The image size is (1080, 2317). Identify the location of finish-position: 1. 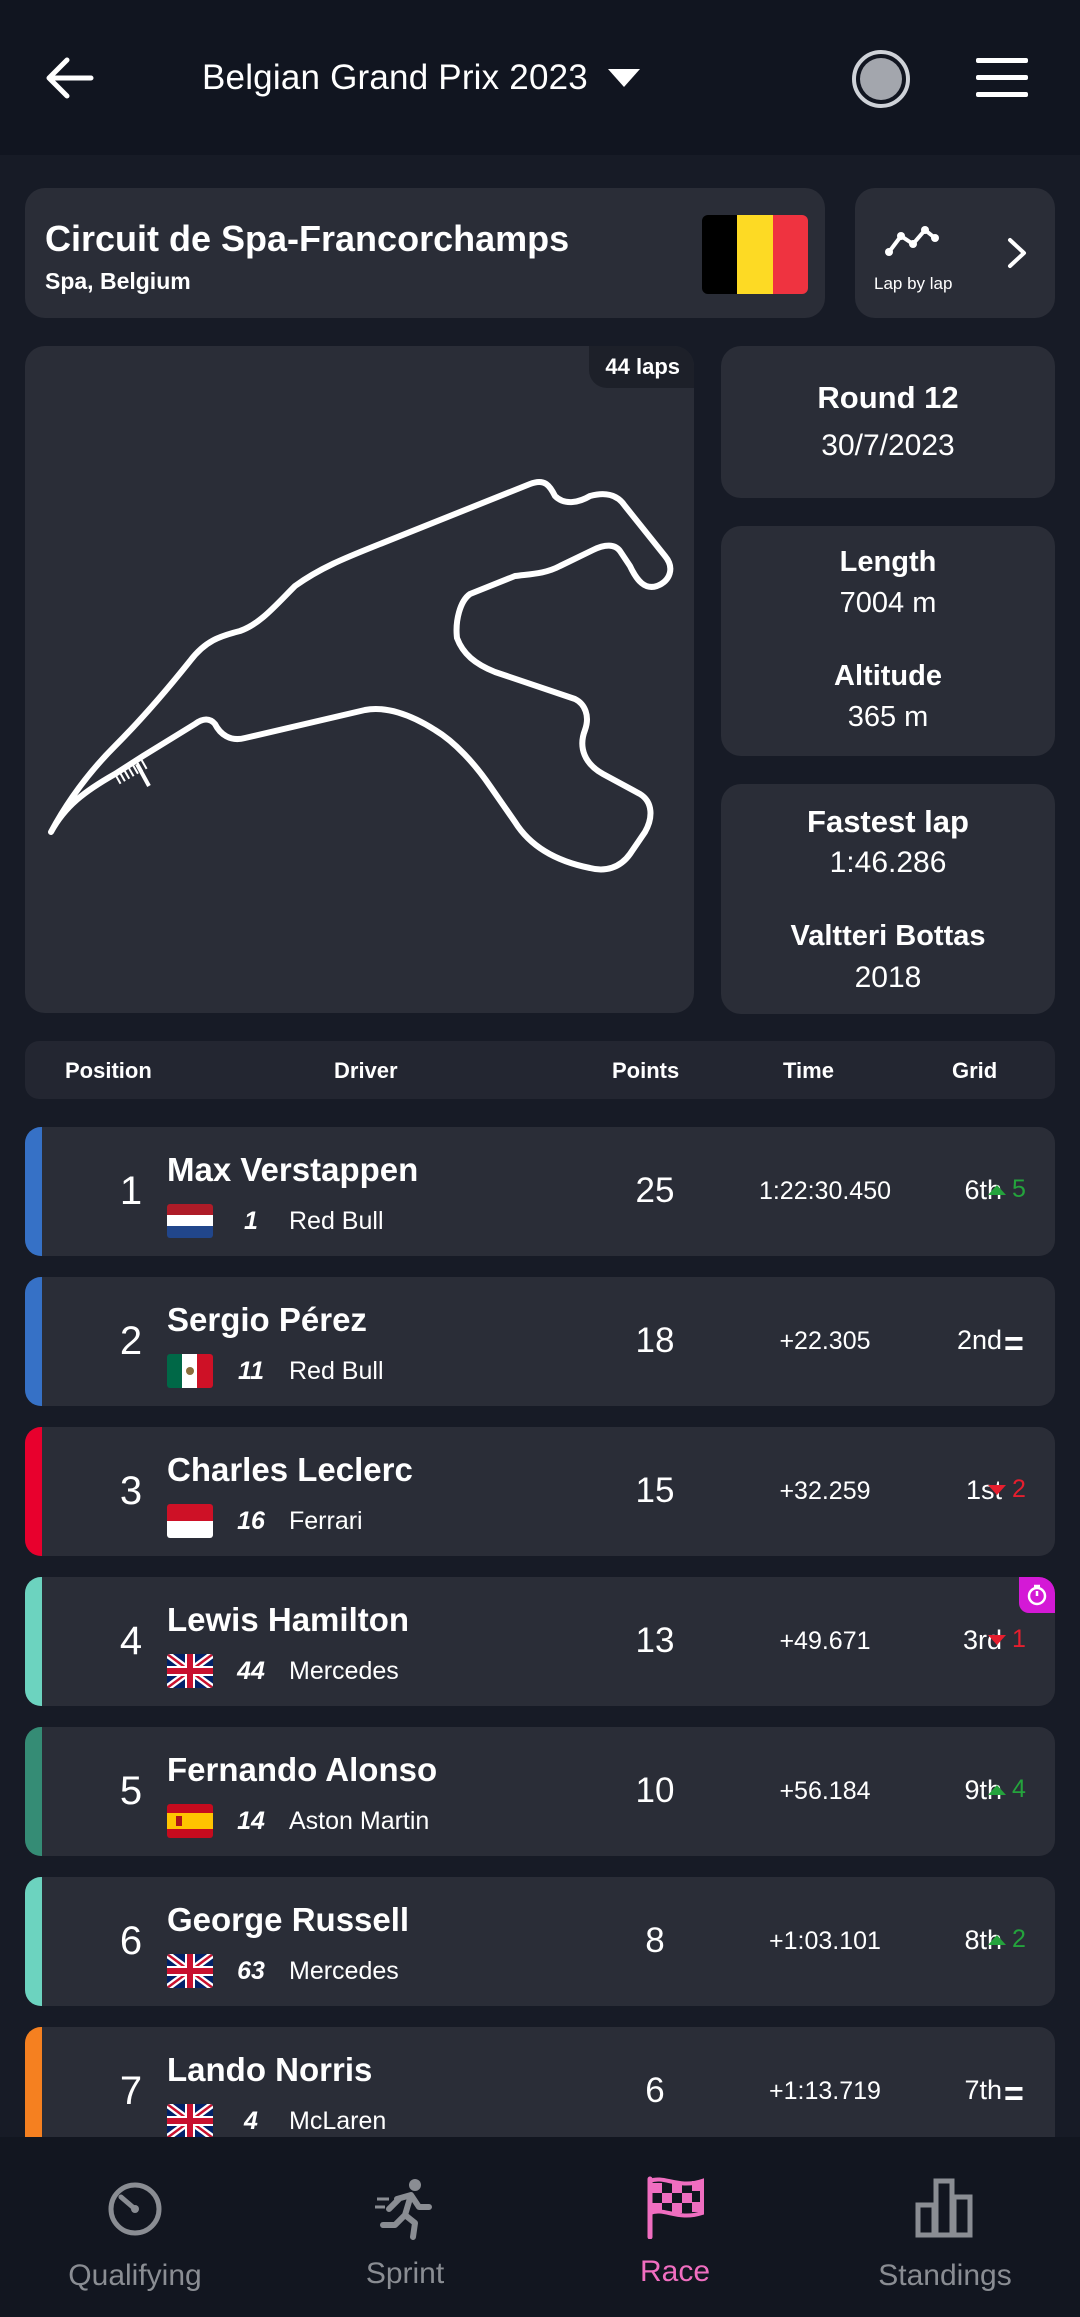
(131, 1191).